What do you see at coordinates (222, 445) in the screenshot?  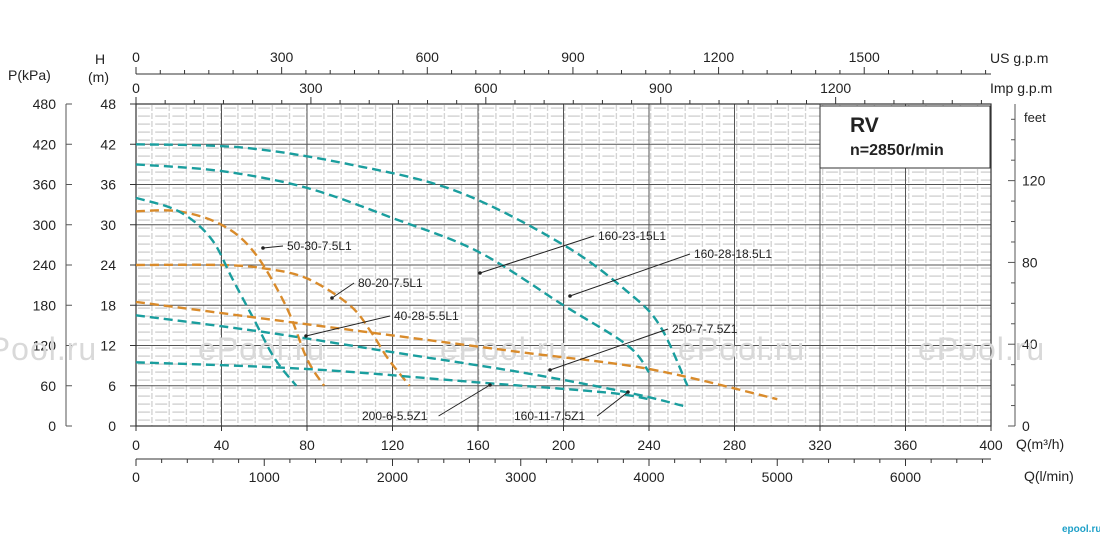 I see `tick-label-m3h-40: 40` at bounding box center [222, 445].